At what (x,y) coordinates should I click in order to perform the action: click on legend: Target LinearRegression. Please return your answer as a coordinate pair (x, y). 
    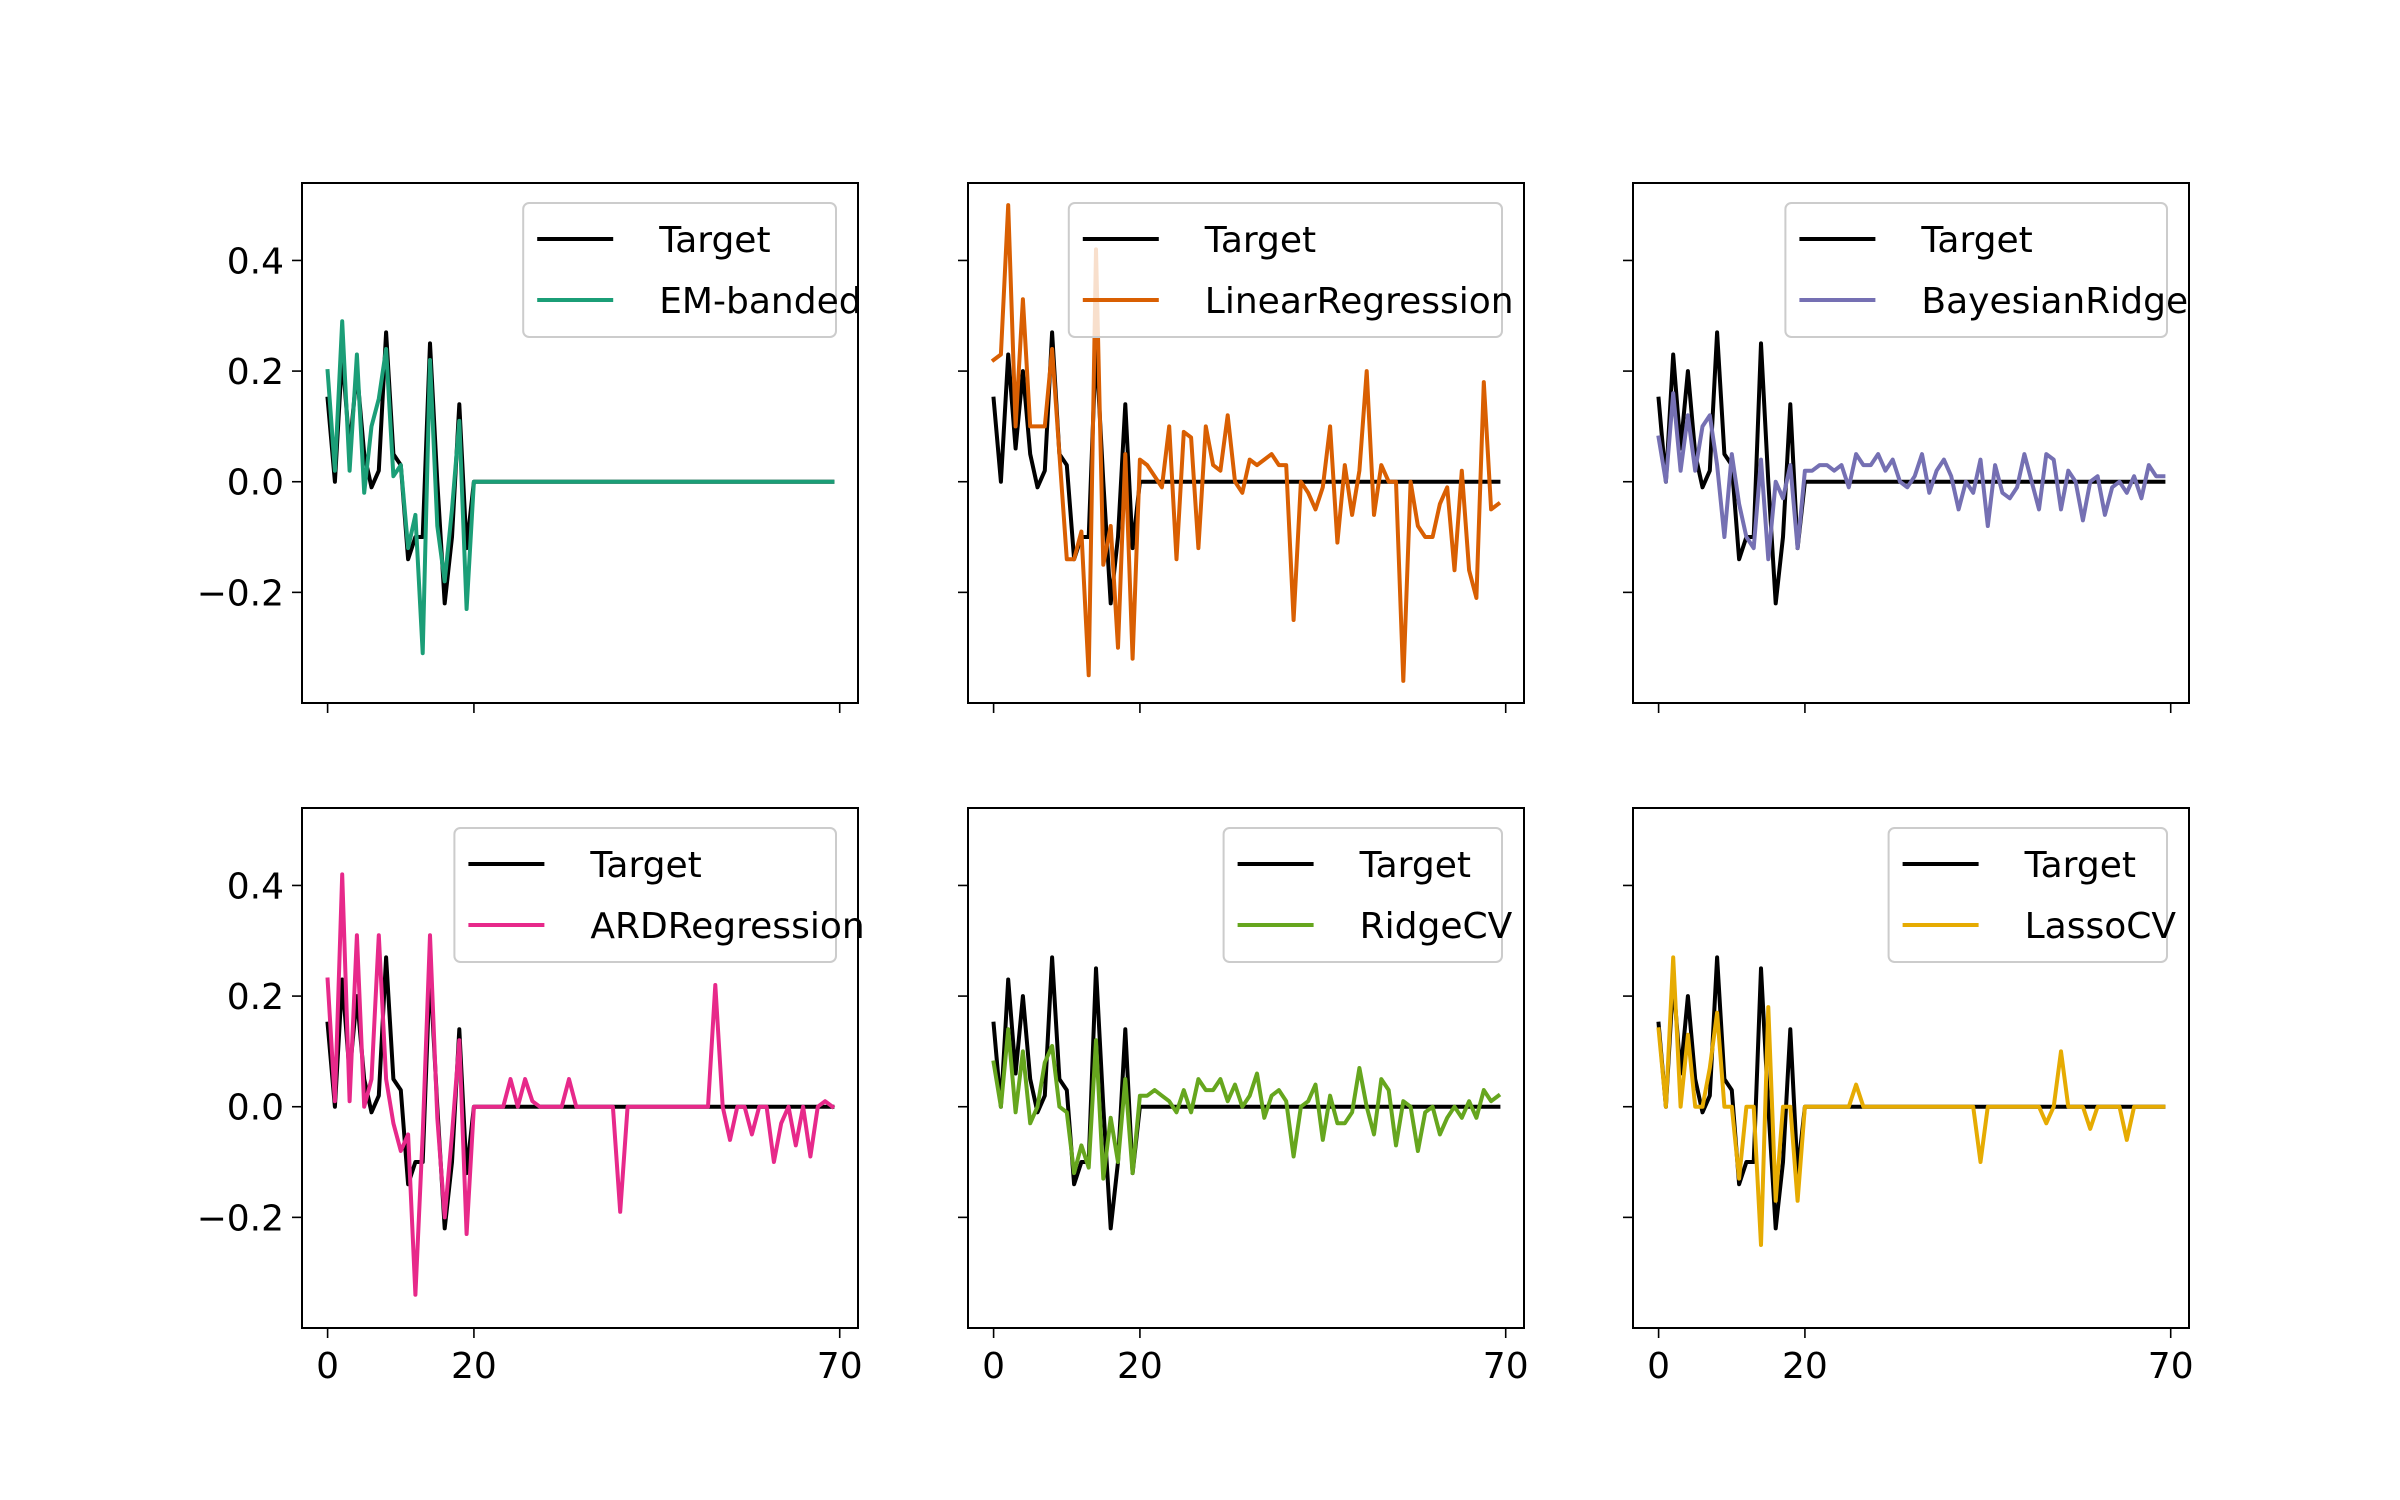
    Looking at the image, I should click on (1290, 270).